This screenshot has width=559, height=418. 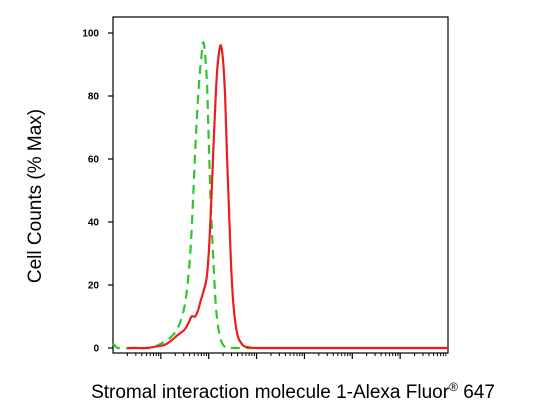 I want to click on x-axis-title-suffix: 647, so click(x=476, y=392).